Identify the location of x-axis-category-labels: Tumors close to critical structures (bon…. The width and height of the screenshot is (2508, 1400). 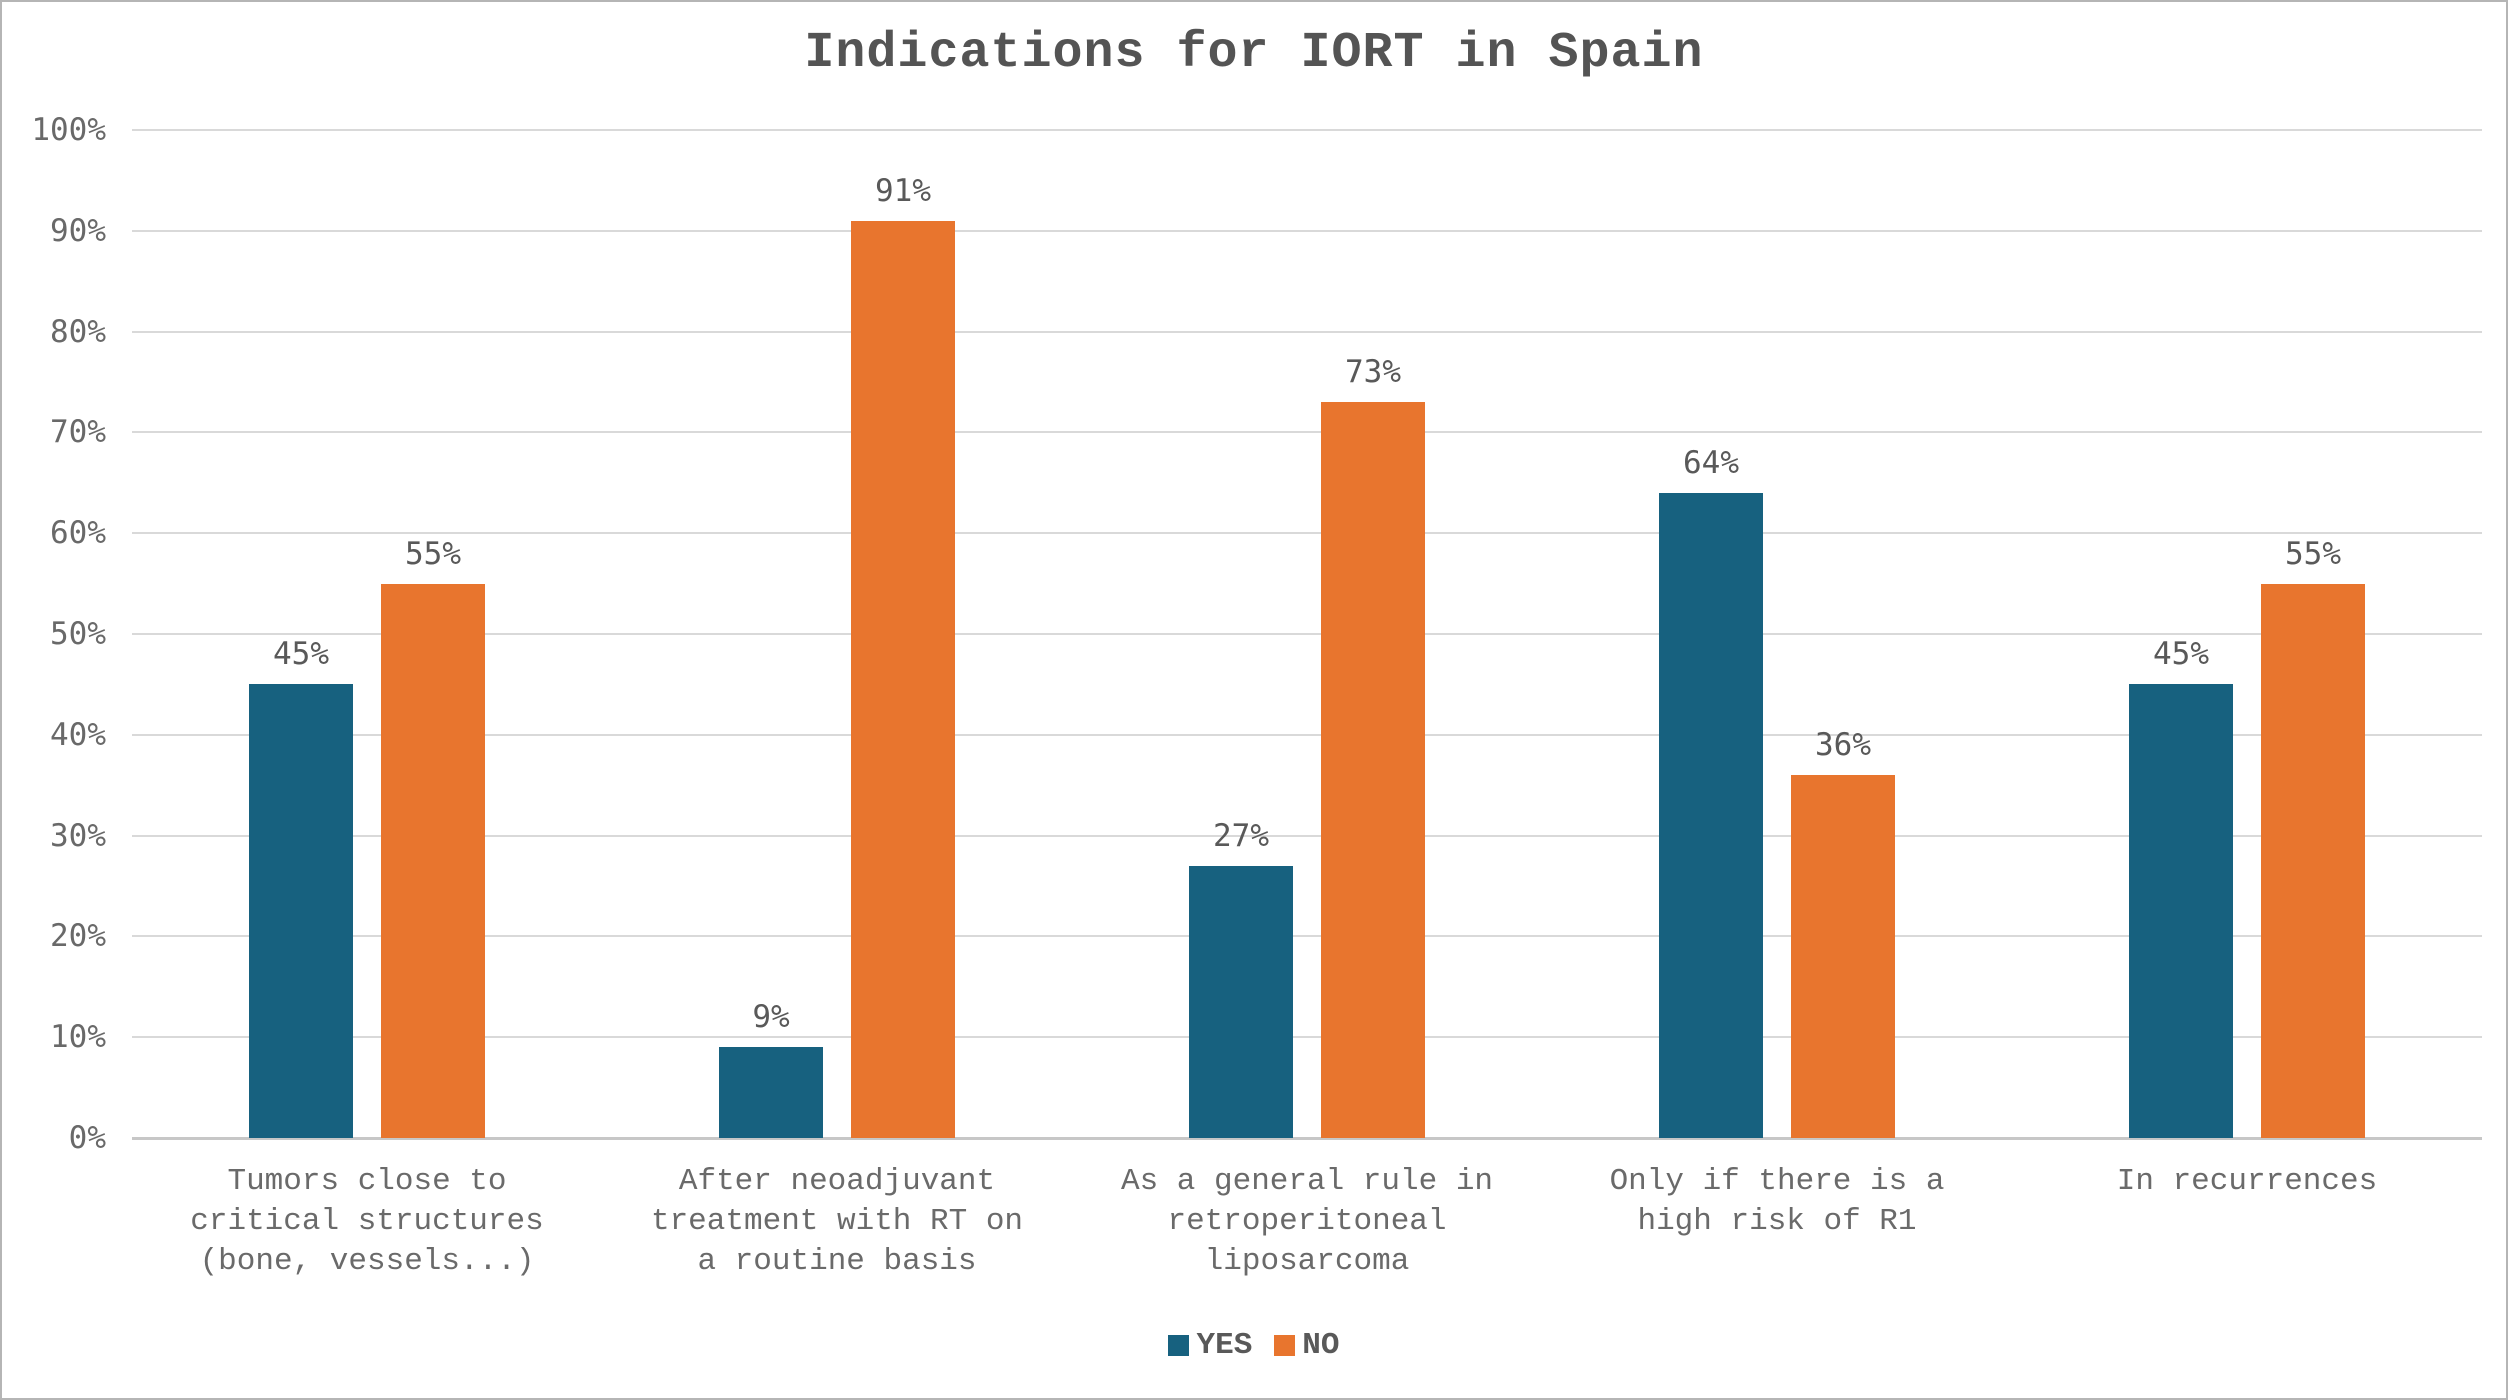
(1254, 1232).